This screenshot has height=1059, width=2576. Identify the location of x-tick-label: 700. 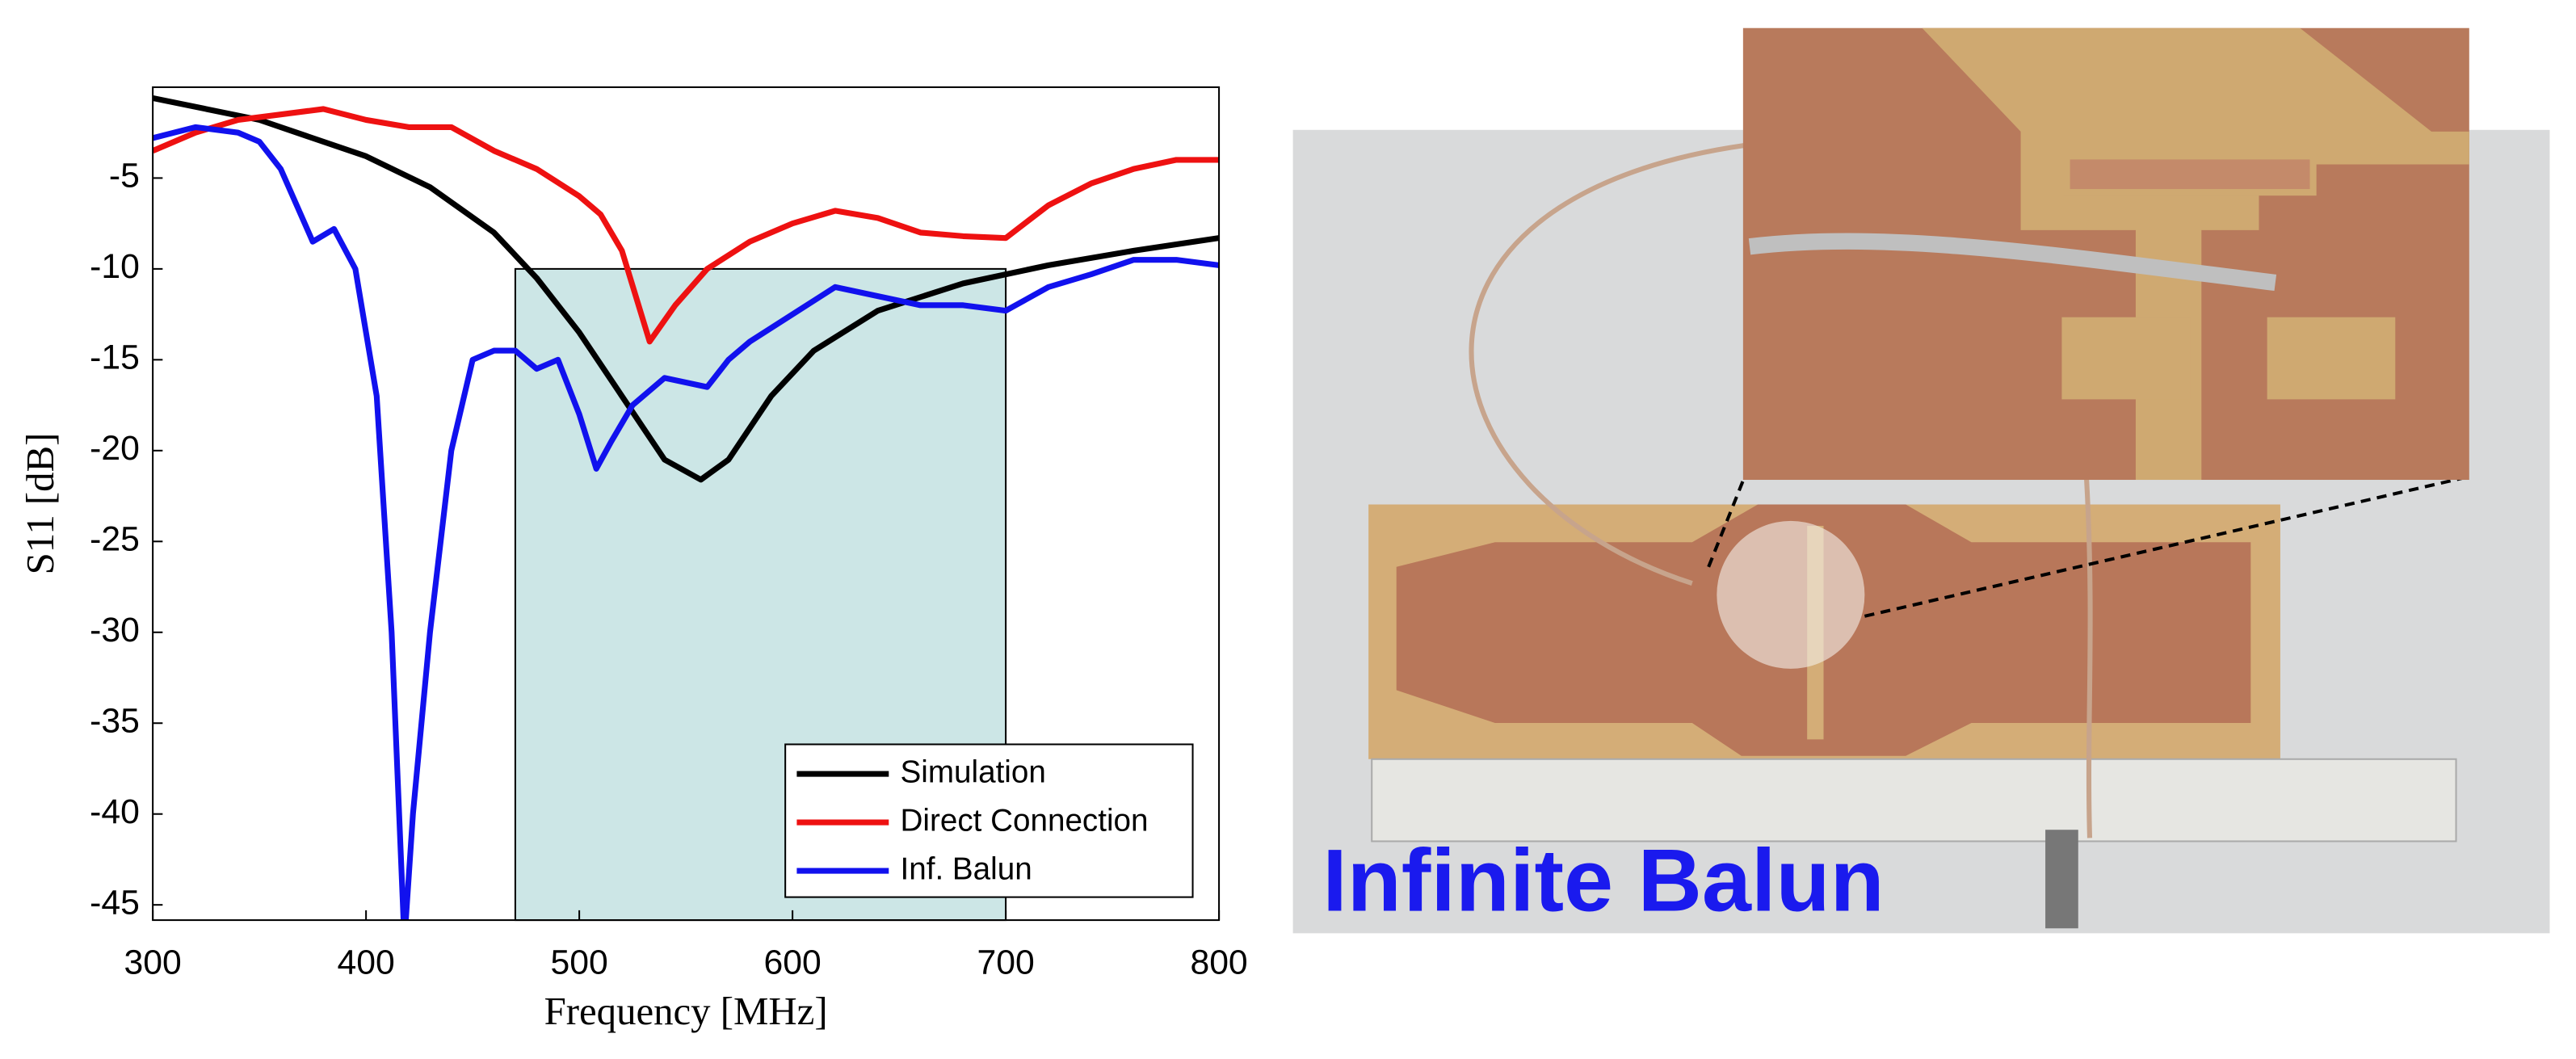
(1006, 962).